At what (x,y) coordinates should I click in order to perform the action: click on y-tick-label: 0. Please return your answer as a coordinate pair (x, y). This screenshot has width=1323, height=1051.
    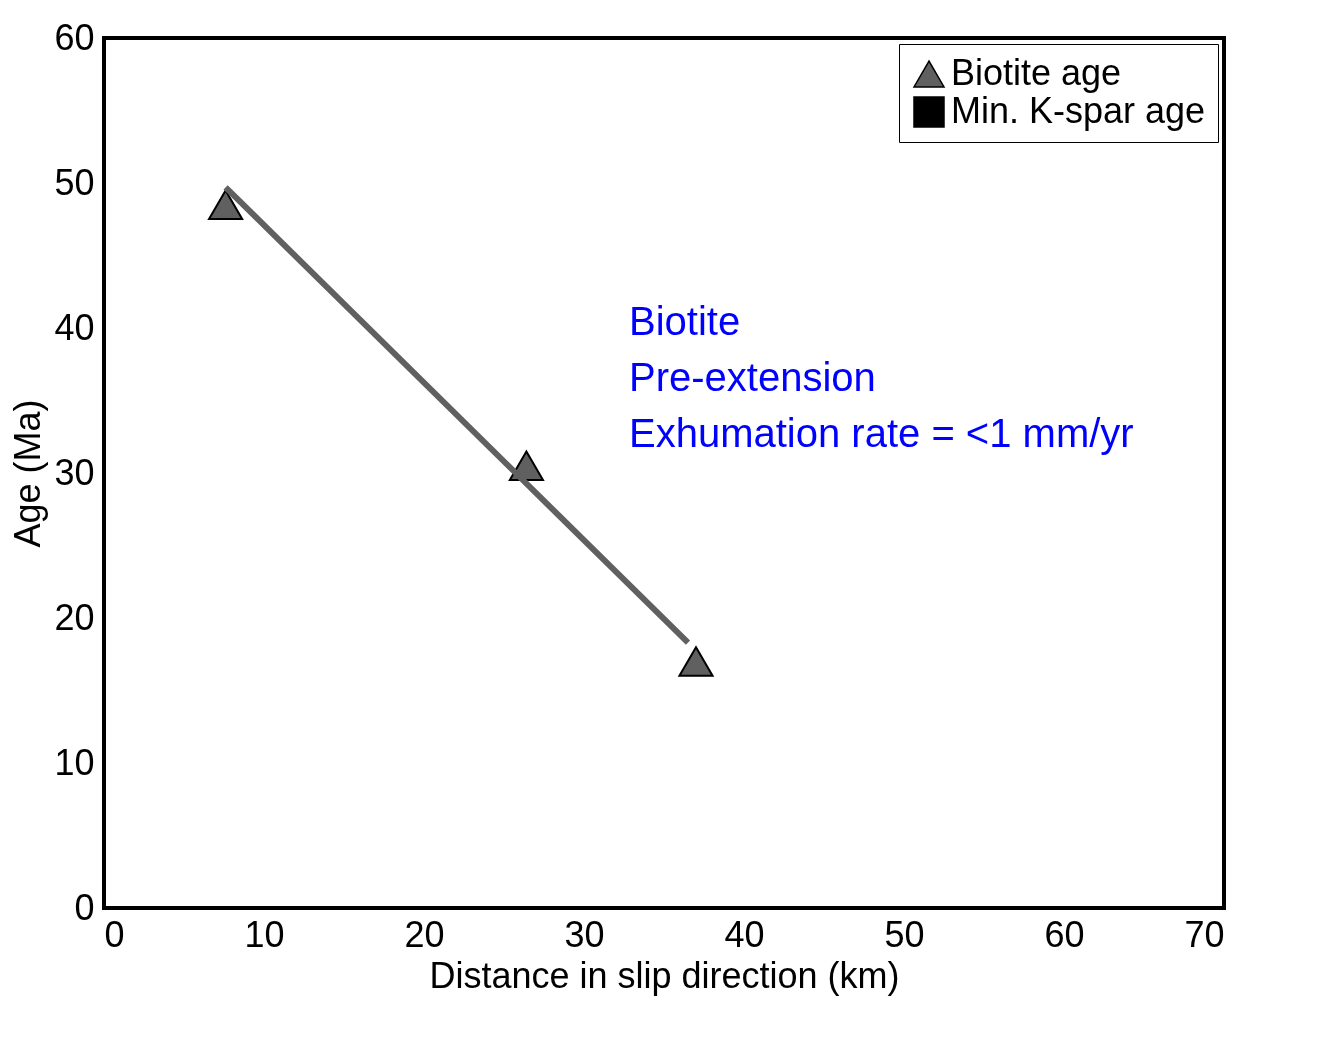
    Looking at the image, I should click on (84, 907).